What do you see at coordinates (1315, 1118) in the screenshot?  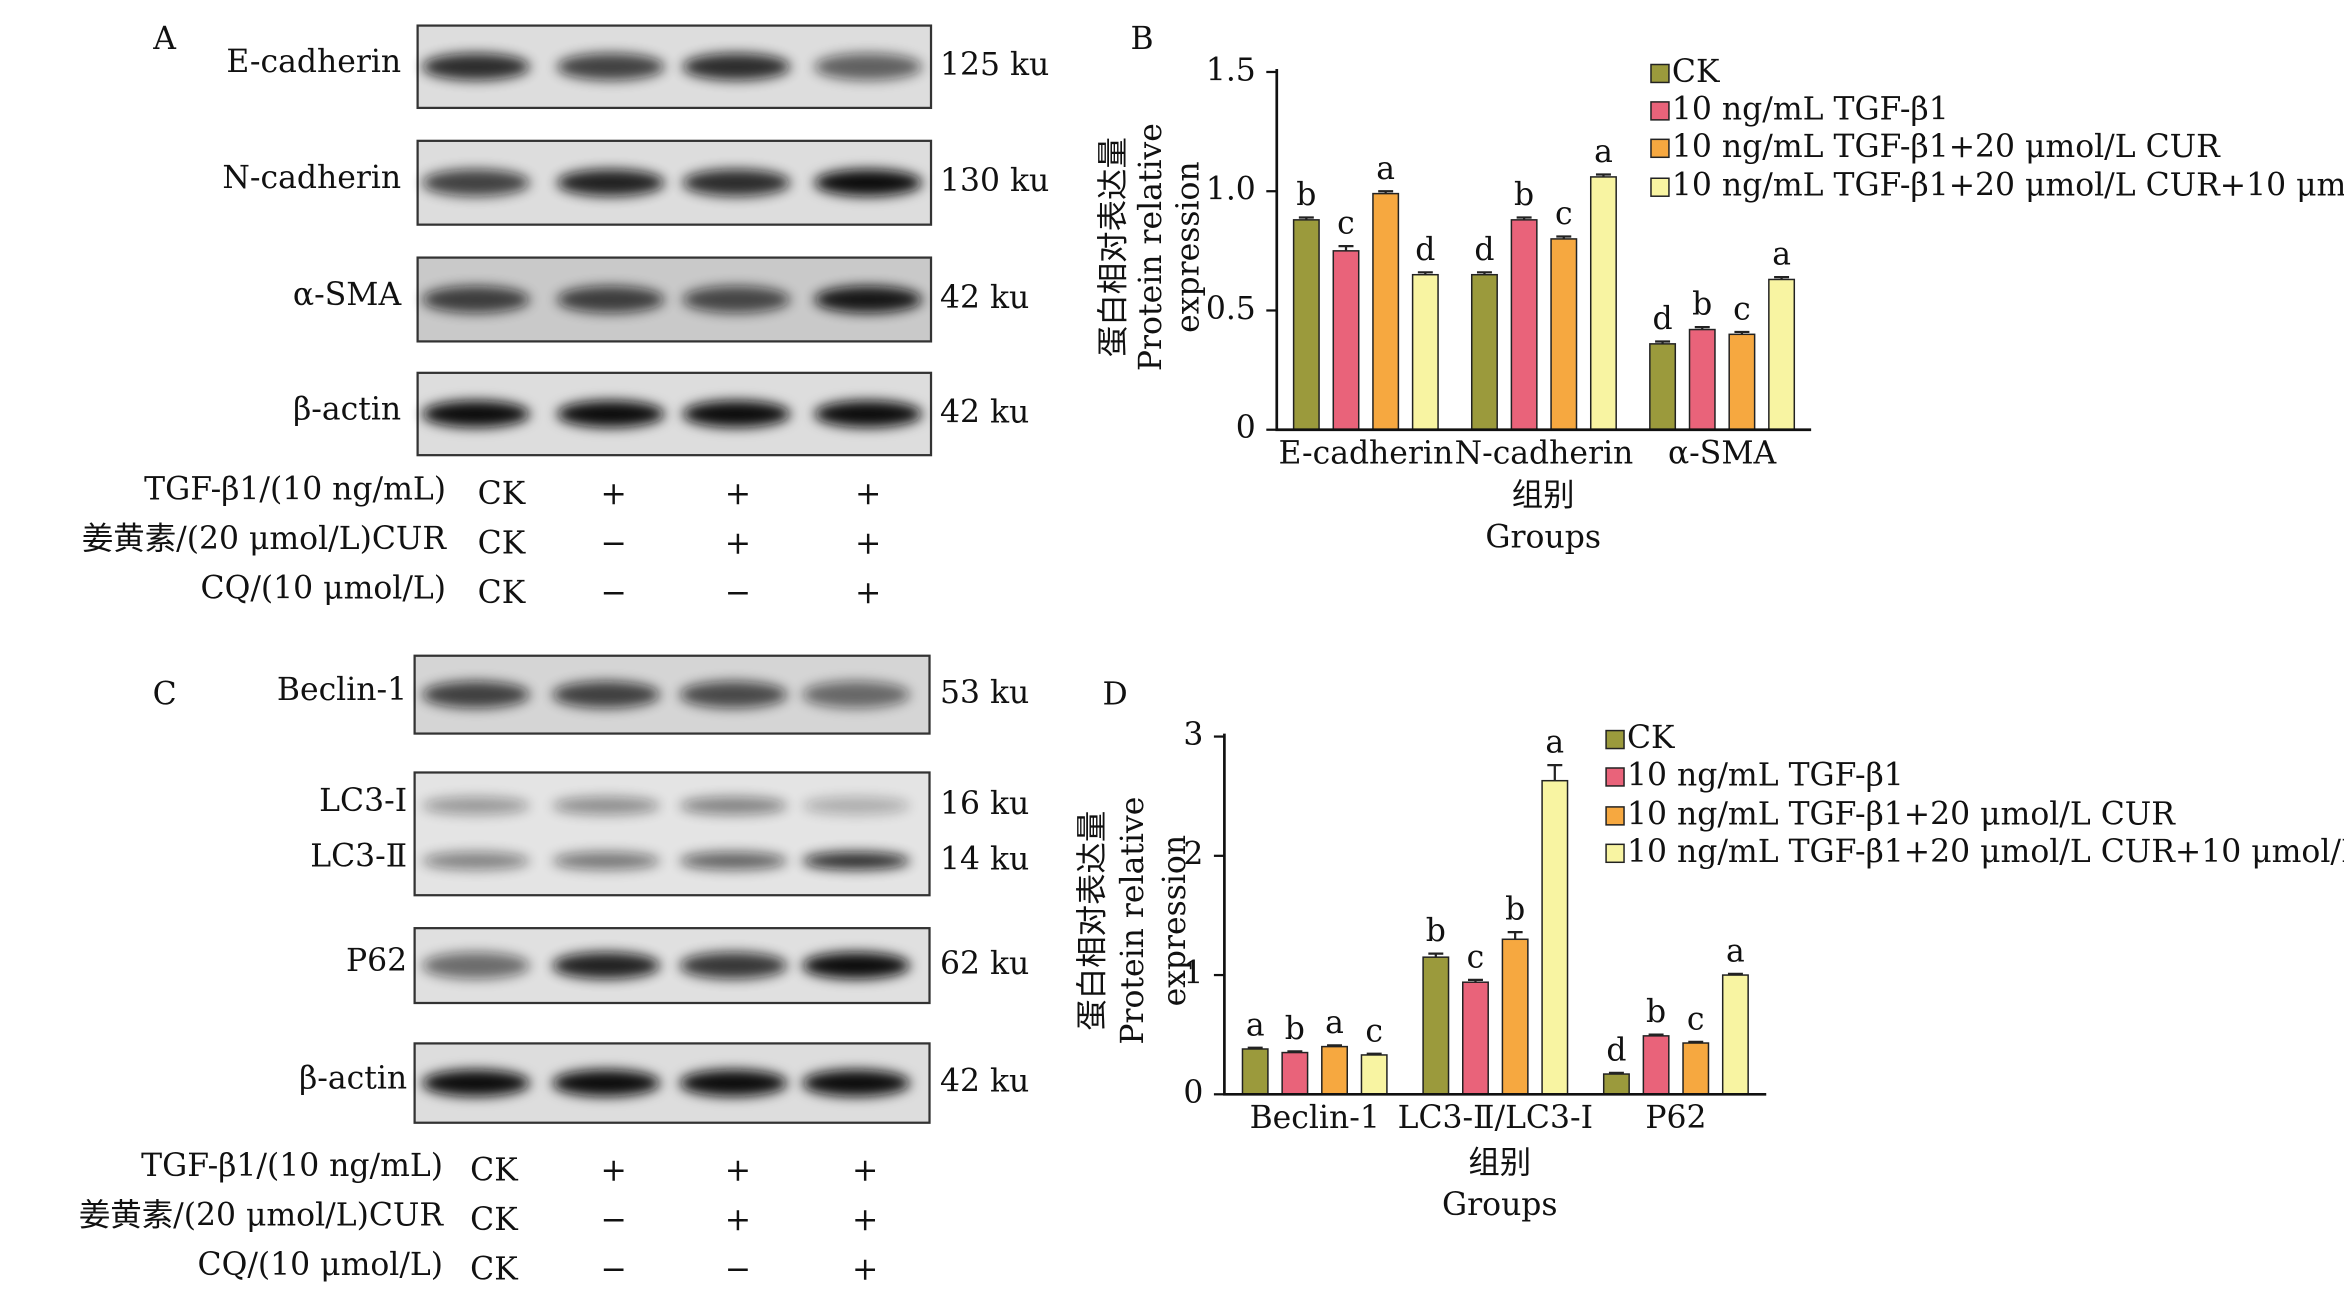 I see `x-tick-label: Beclin-1` at bounding box center [1315, 1118].